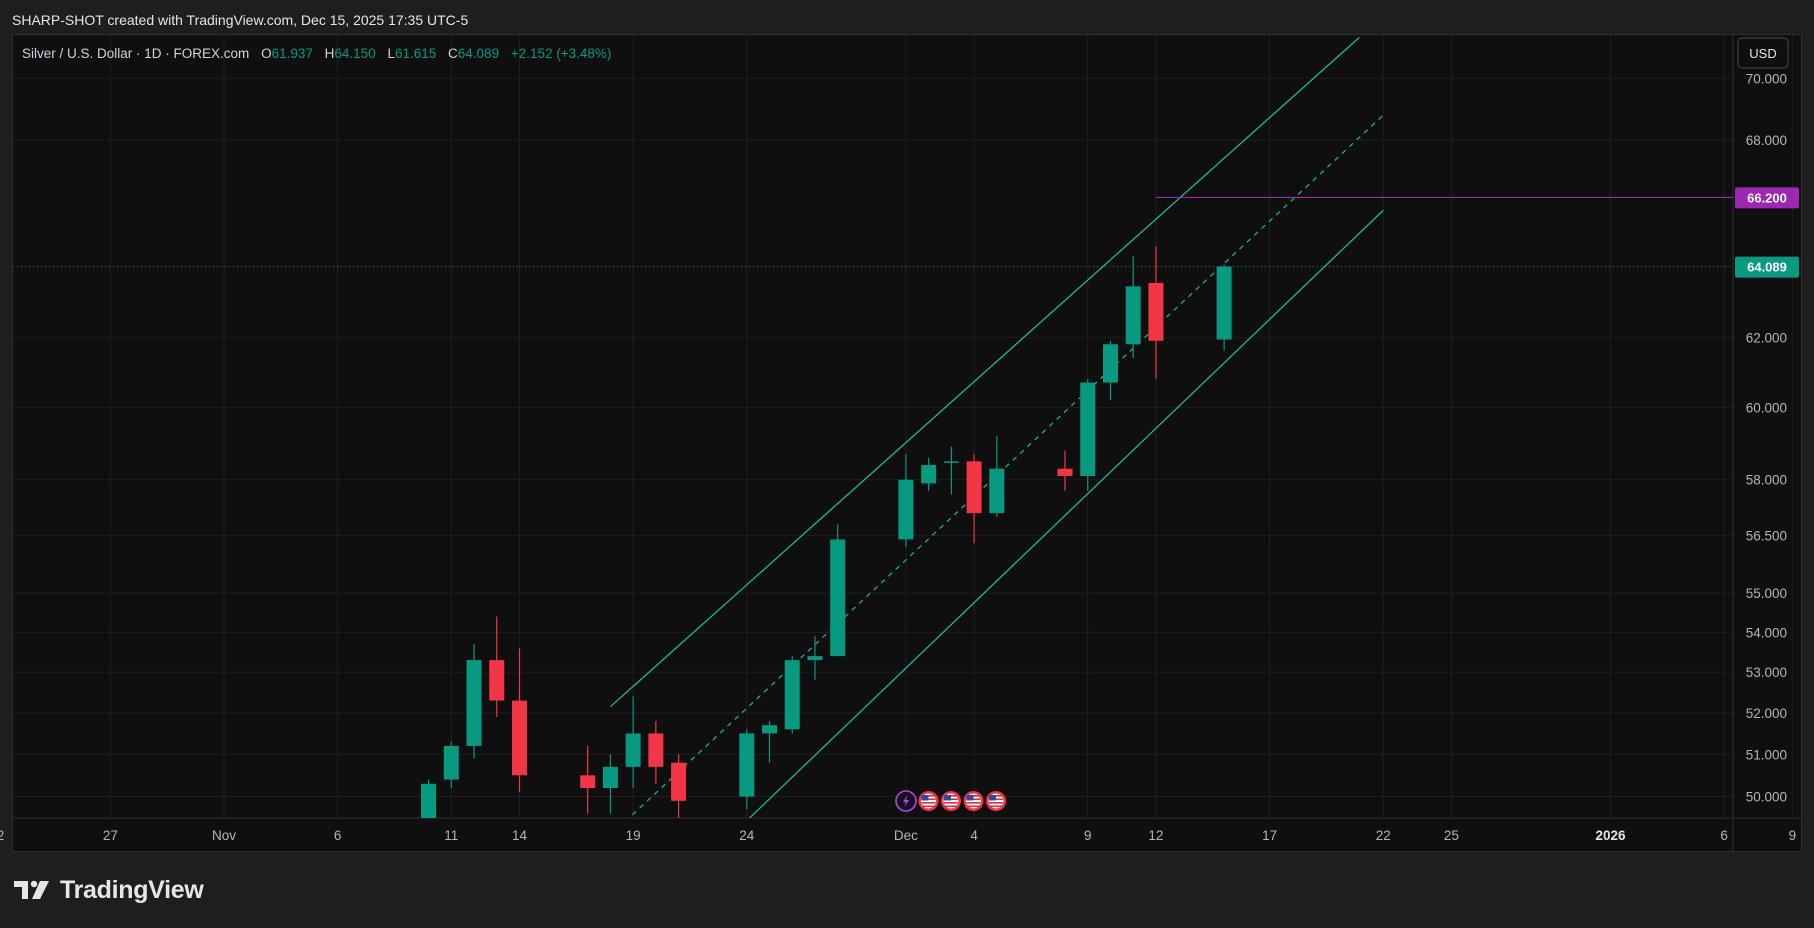  I want to click on change-value: +2.152 (+3.48%), so click(561, 53).